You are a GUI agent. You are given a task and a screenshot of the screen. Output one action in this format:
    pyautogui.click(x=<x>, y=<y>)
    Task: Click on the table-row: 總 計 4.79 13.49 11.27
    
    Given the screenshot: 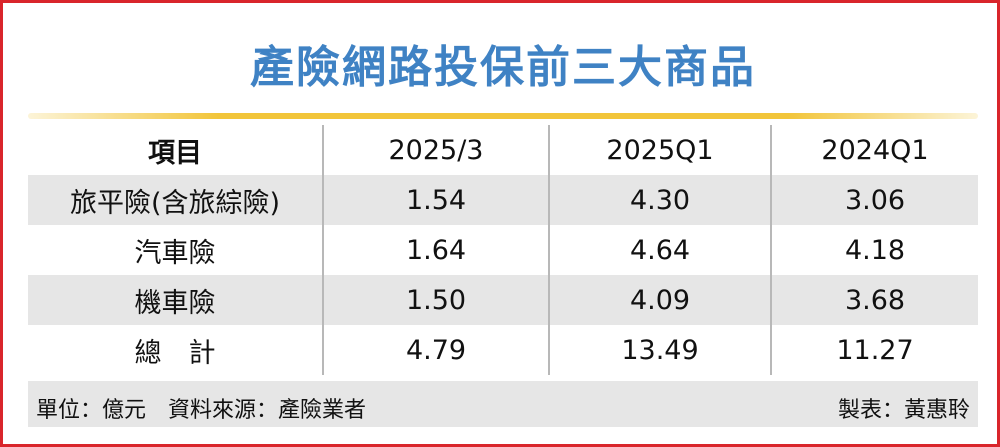 What is the action you would take?
    pyautogui.click(x=503, y=350)
    